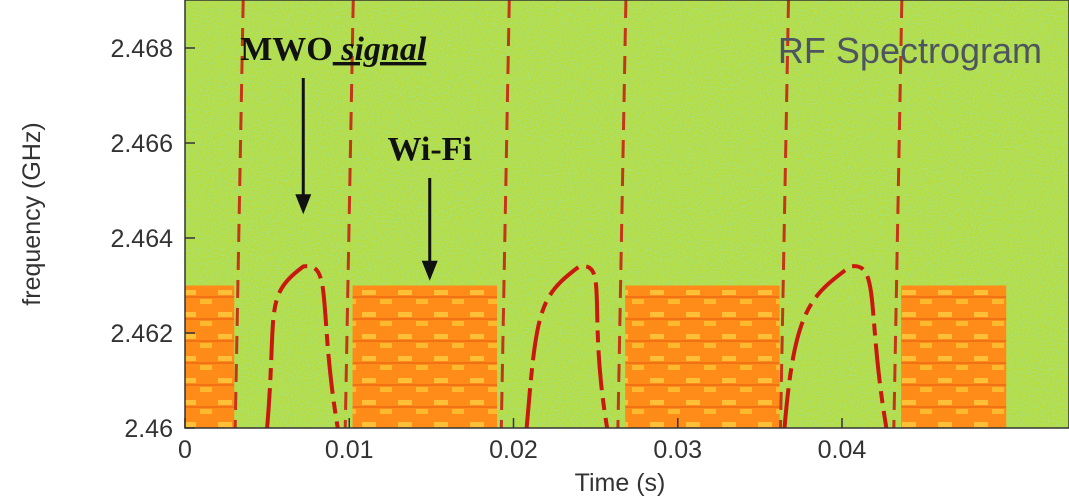 The width and height of the screenshot is (1069, 500). Describe the element at coordinates (842, 450) in the screenshot. I see `x-tick-label-4: 0.04` at that location.